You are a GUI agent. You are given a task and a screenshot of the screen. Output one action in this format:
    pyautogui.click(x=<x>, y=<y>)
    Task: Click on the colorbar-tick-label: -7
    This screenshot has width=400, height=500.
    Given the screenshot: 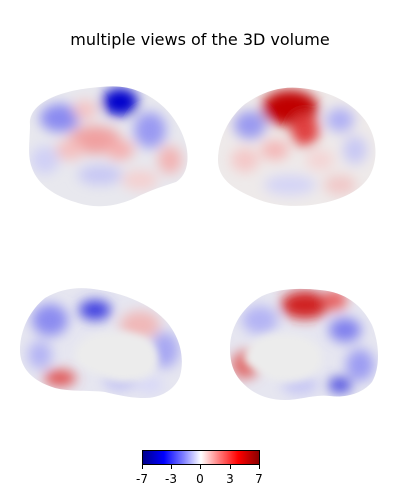 What is the action you would take?
    pyautogui.click(x=142, y=479)
    